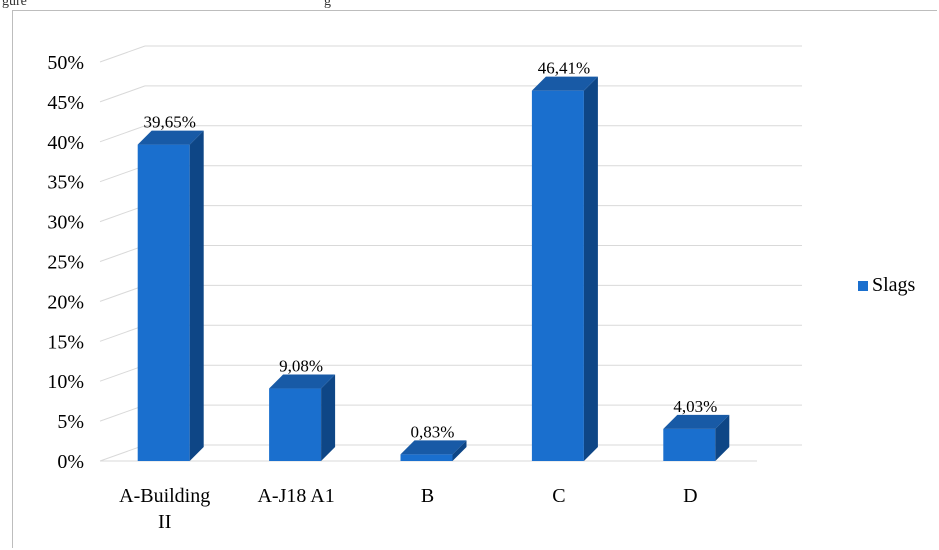  Describe the element at coordinates (301, 366) in the screenshot. I see `data-label: 9,08%` at that location.